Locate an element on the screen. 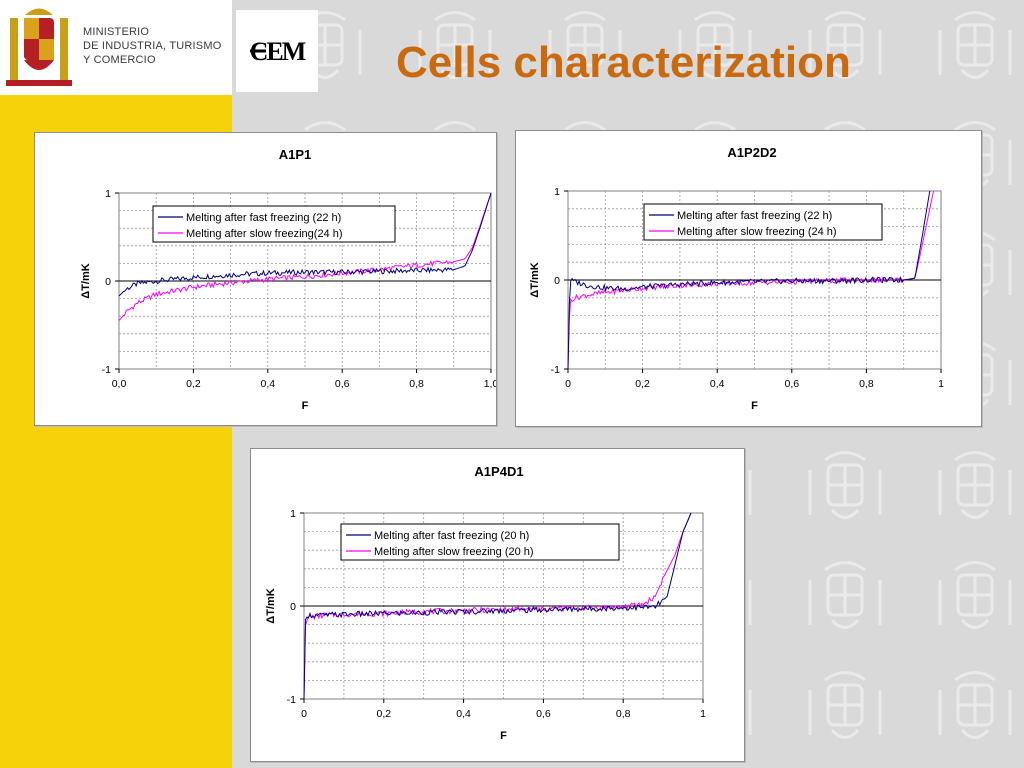 The image size is (1024, 768). chart-title: A1P4D1 is located at coordinates (498, 471).